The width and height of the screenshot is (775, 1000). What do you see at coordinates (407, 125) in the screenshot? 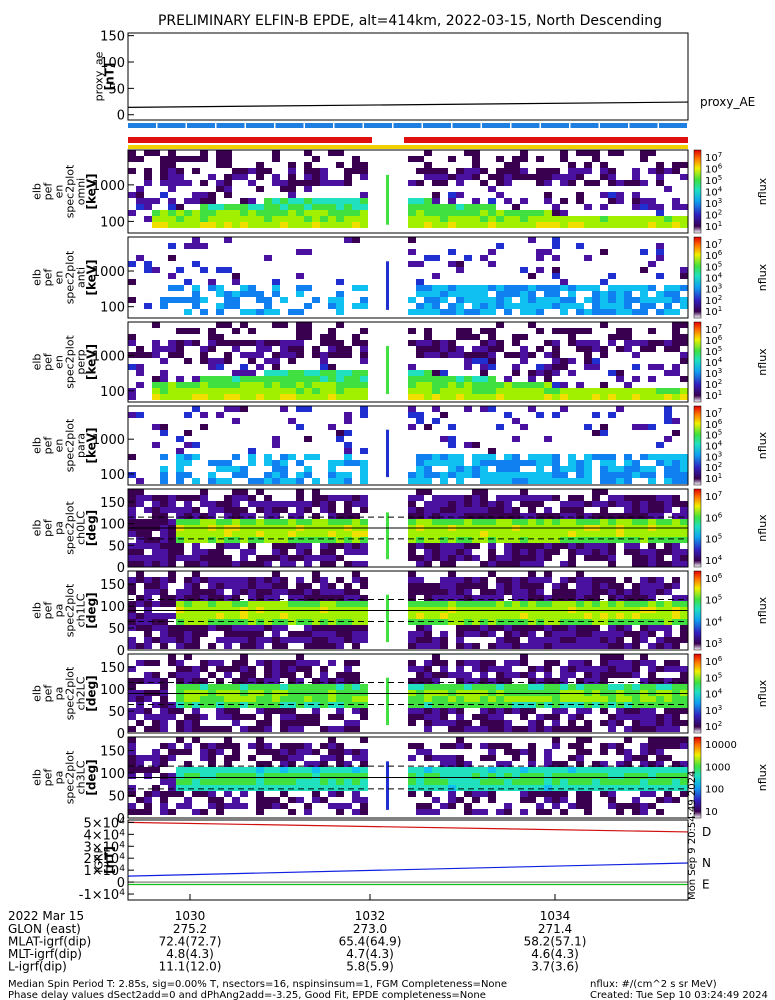
I see `status-bar-segment` at bounding box center [407, 125].